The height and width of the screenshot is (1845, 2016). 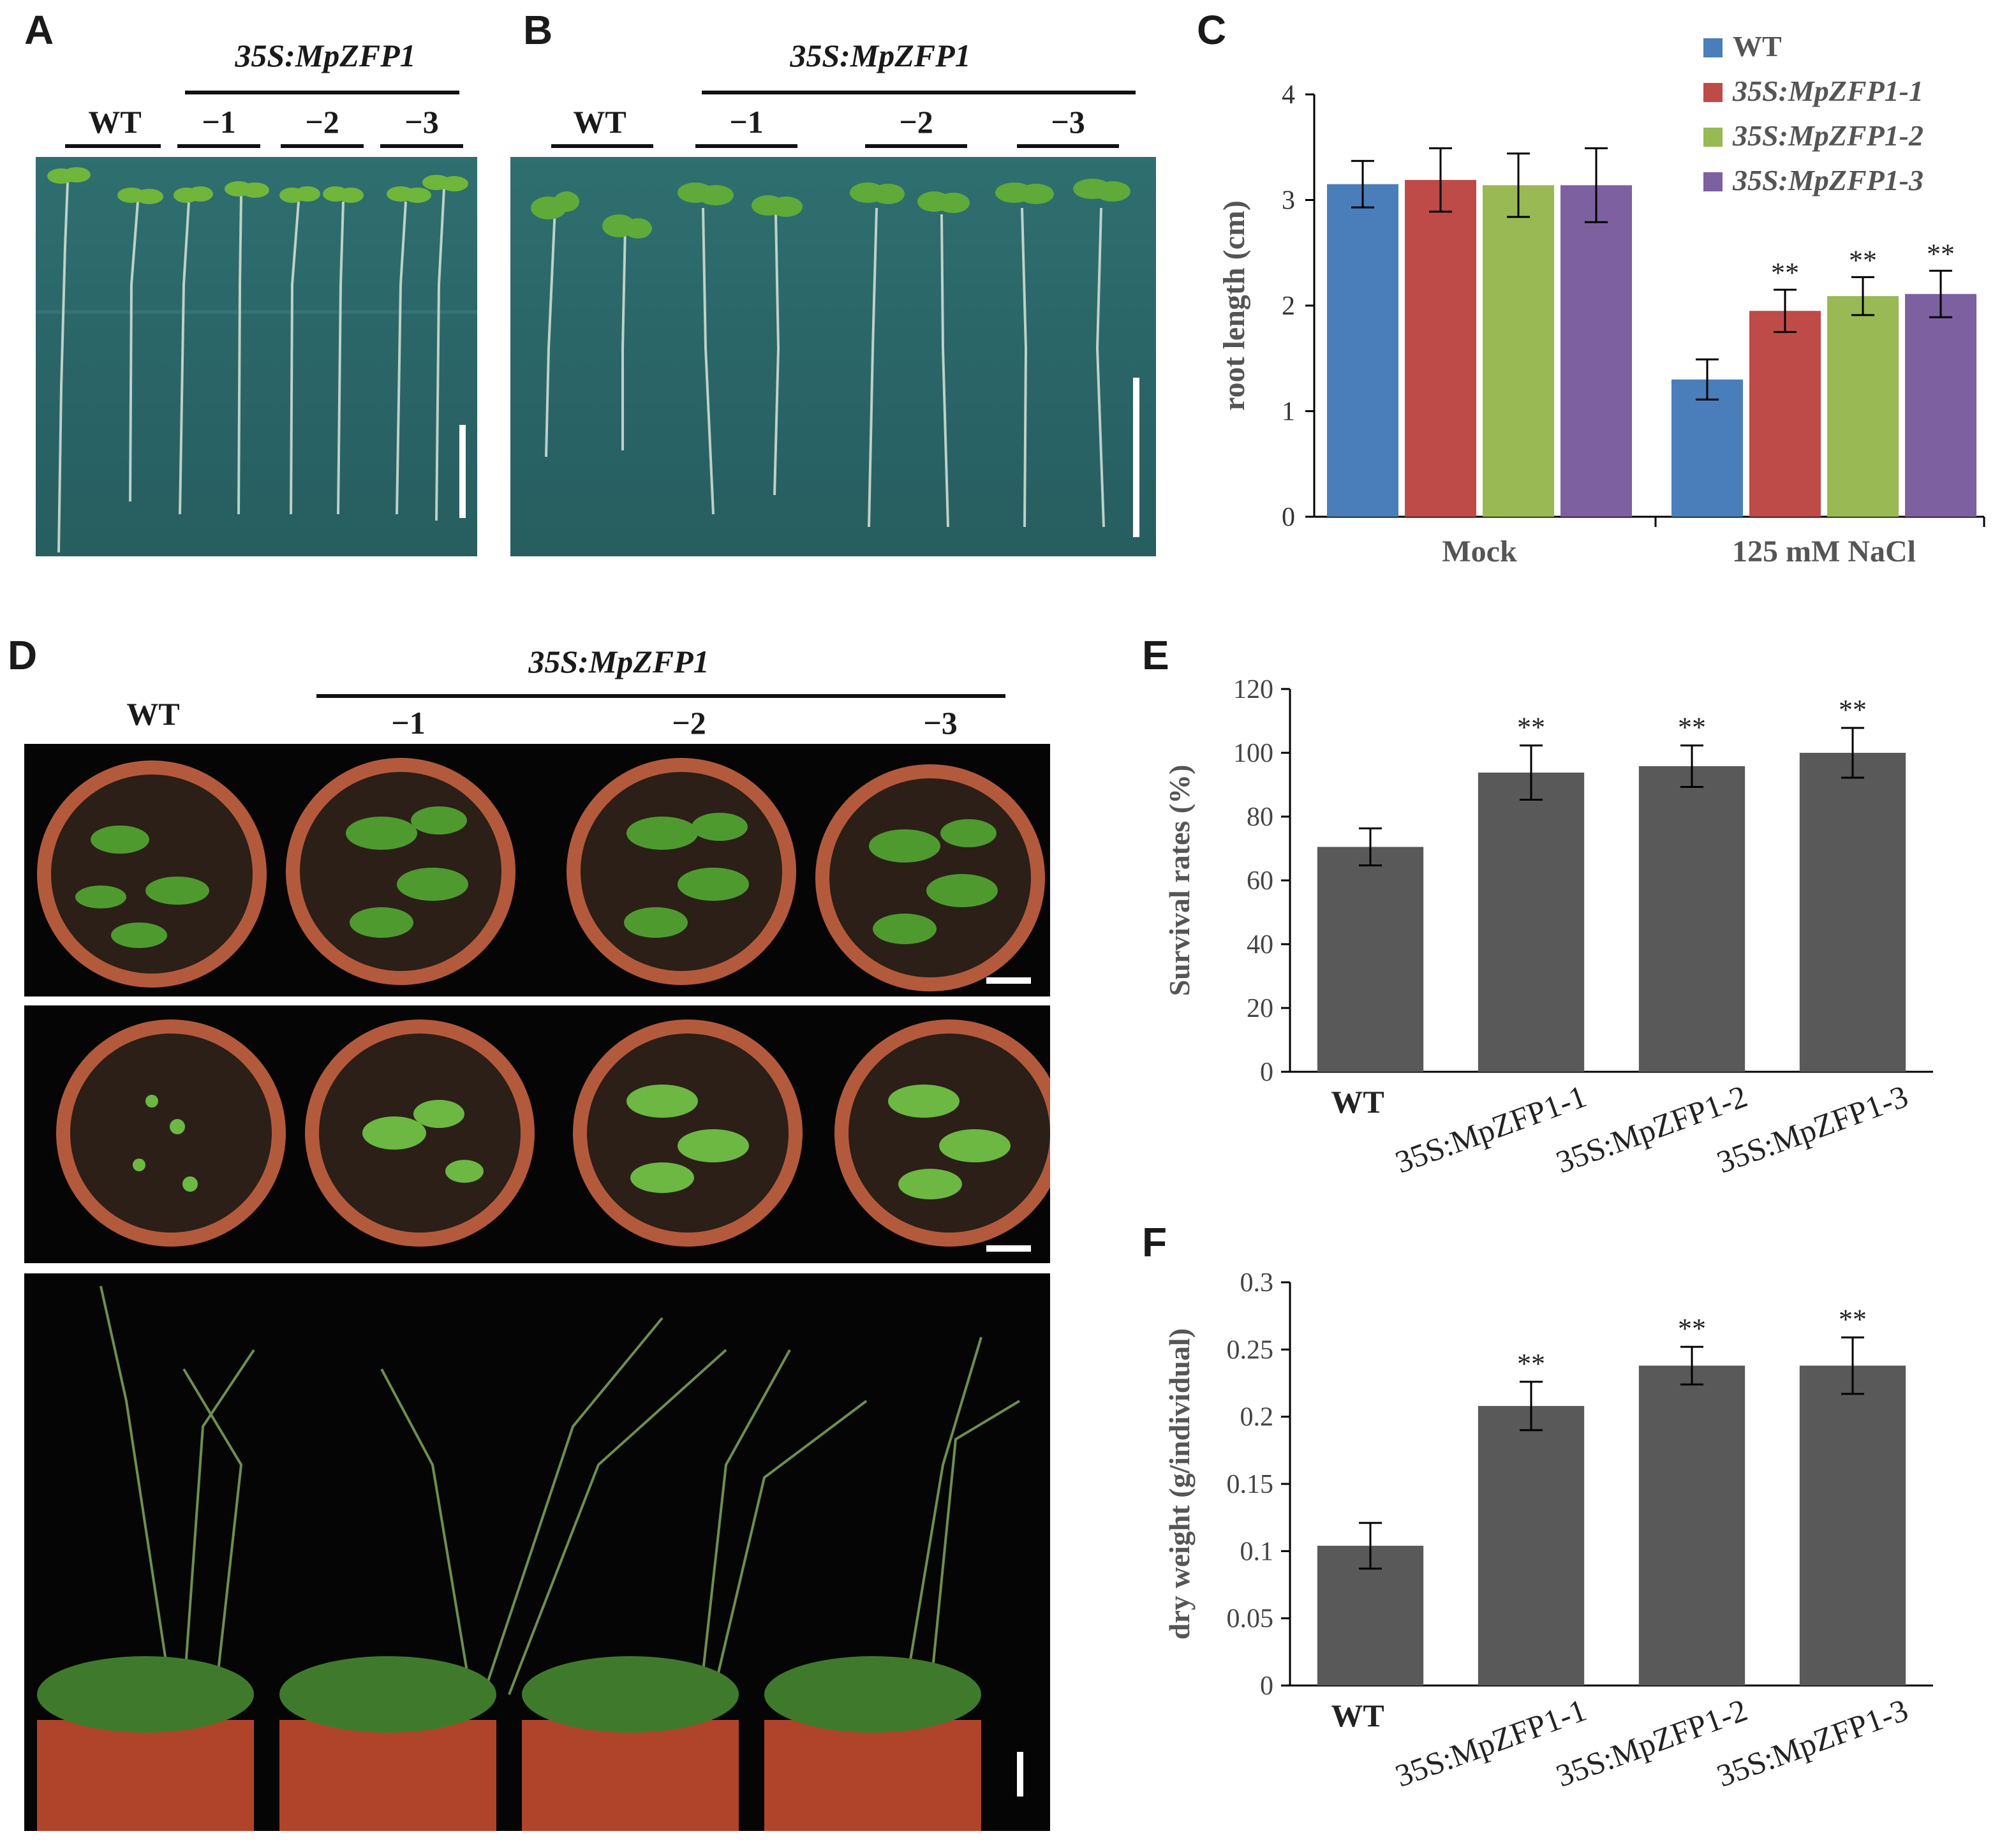 What do you see at coordinates (421, 122) in the screenshot?
I see `panel-a-group-3: −3` at bounding box center [421, 122].